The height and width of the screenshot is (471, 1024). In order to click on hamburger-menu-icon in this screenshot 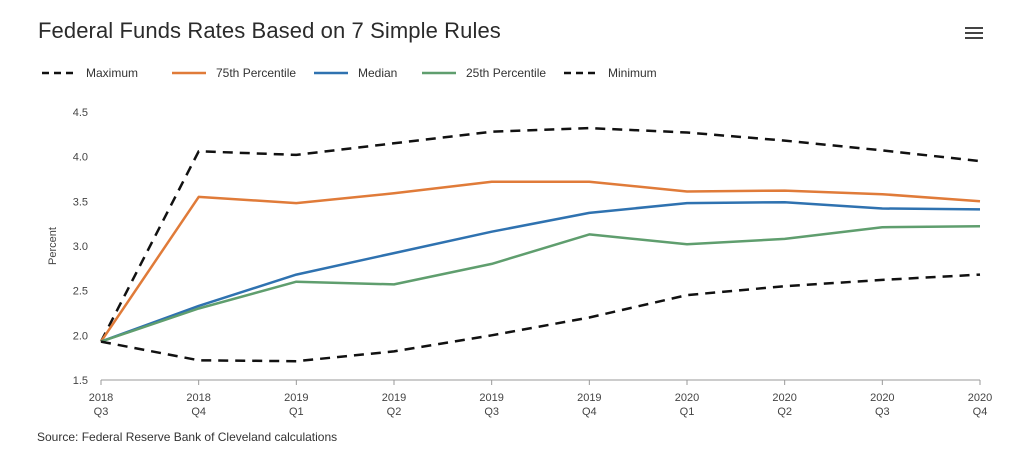, I will do `click(974, 36)`.